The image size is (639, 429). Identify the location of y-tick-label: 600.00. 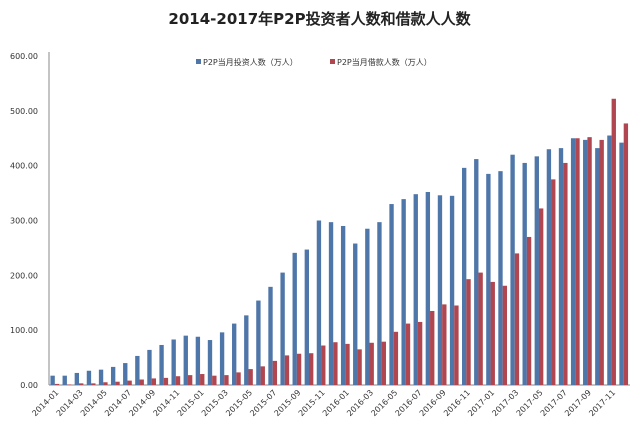
(24, 56).